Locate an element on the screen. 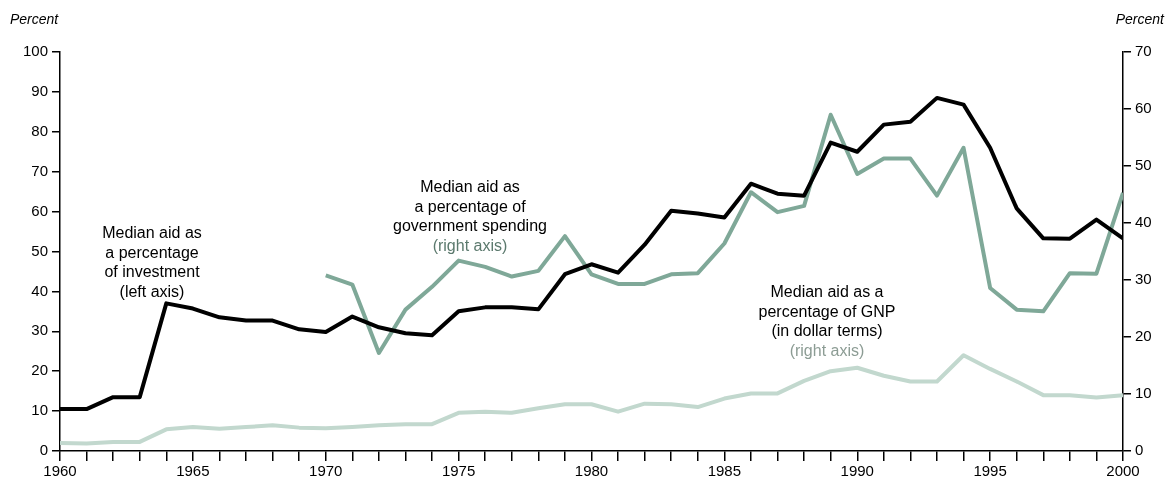  y2-tick-label: 40 is located at coordinates (1143, 222).